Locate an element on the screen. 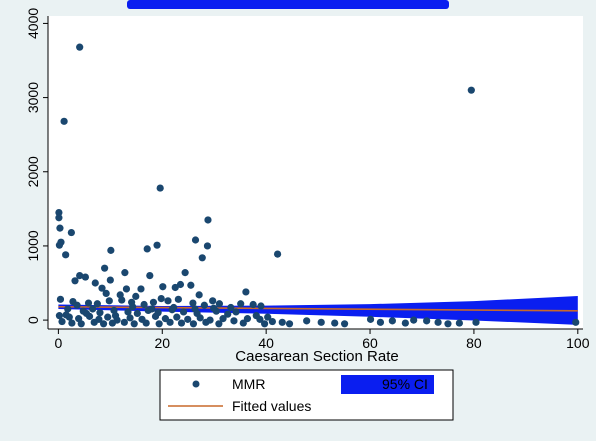 Image resolution: width=596 pixels, height=441 pixels. x-axis-label: Caesarean Section Rate is located at coordinates (316, 356).